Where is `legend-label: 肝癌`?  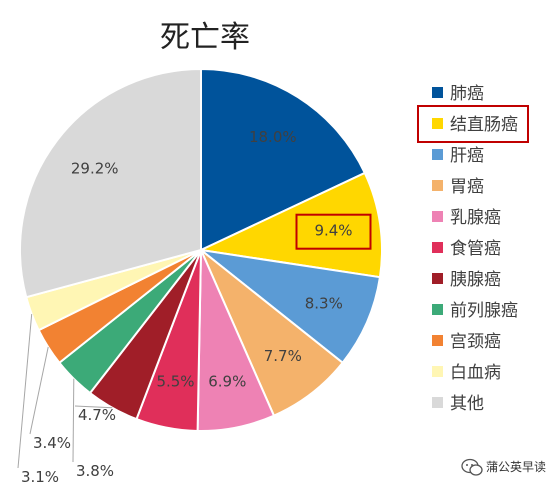
legend-label: 肝癌 is located at coordinates (467, 156).